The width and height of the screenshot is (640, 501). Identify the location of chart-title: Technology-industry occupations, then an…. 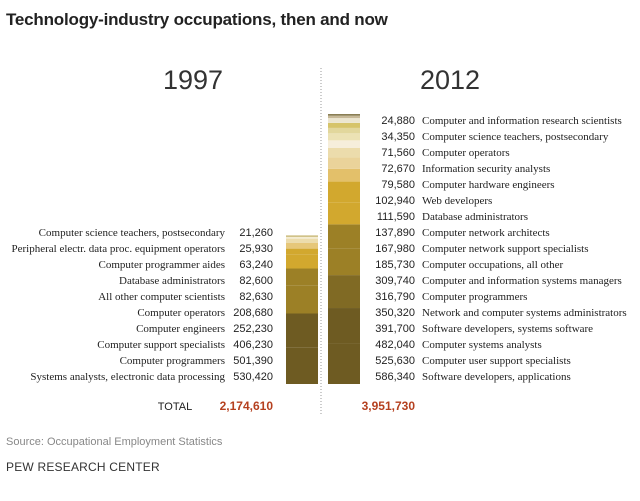
(197, 19).